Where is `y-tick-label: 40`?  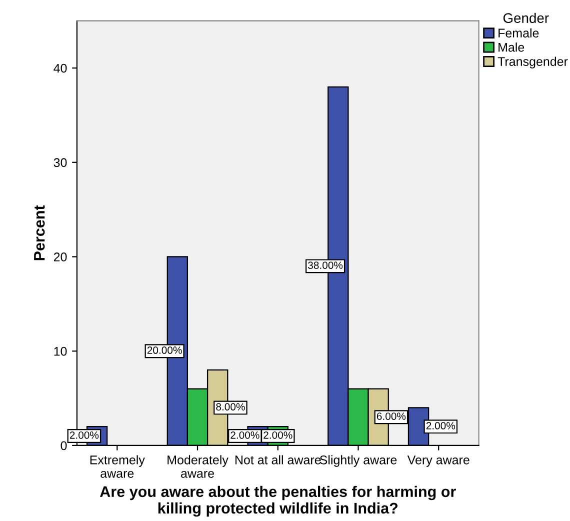 y-tick-label: 40 is located at coordinates (60, 68).